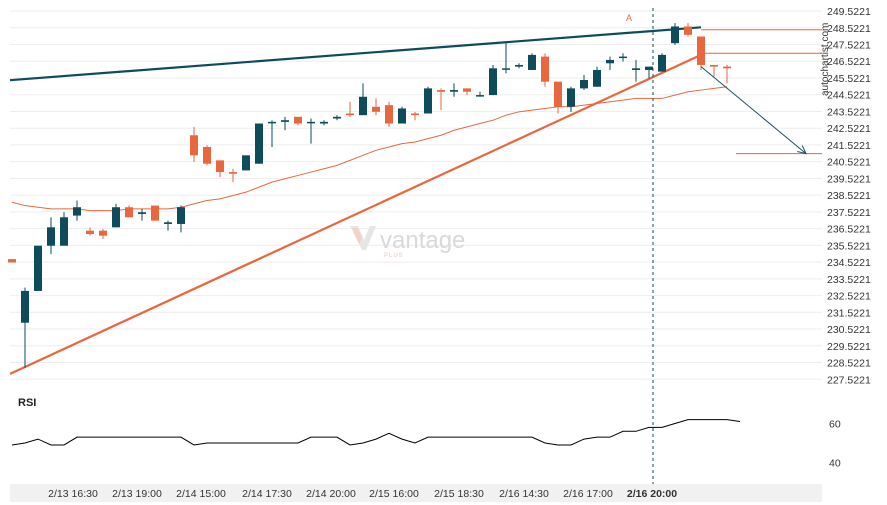 This screenshot has width=887, height=505. I want to click on y-tick-label: 245.5221, so click(849, 79).